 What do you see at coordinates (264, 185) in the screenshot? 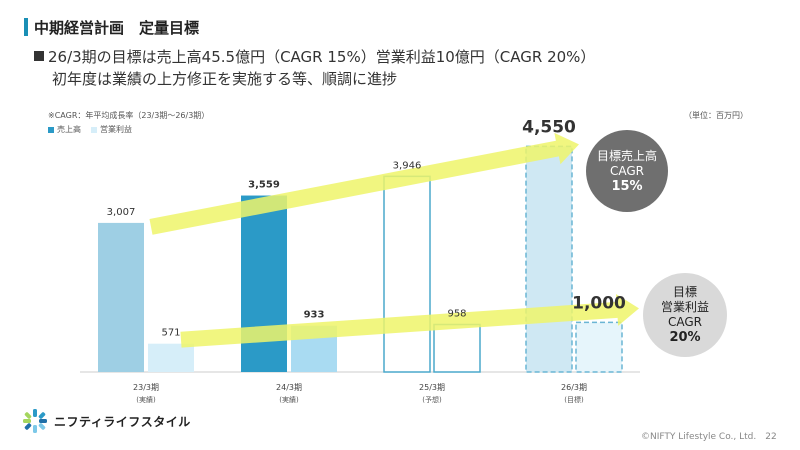
I see `value-label-sales-1: 3,559` at bounding box center [264, 185].